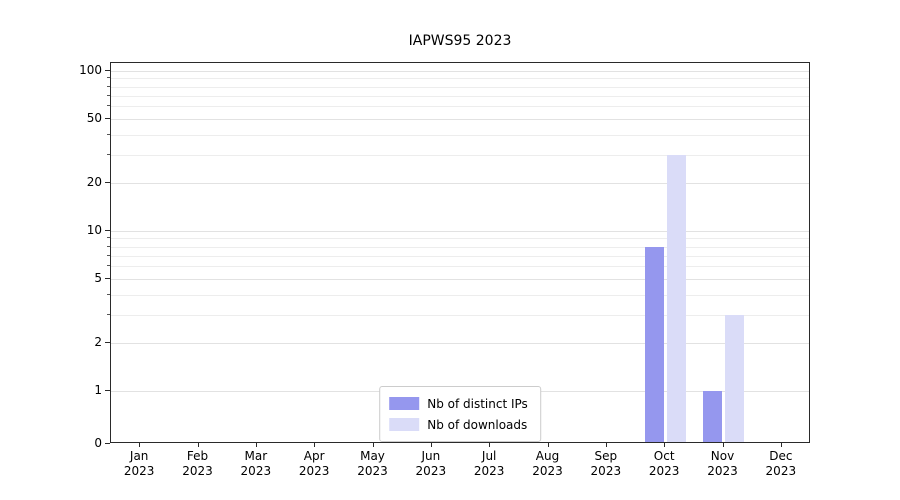 Image resolution: width=900 pixels, height=500 pixels. I want to click on y-tick-label-2: 2, so click(98, 341).